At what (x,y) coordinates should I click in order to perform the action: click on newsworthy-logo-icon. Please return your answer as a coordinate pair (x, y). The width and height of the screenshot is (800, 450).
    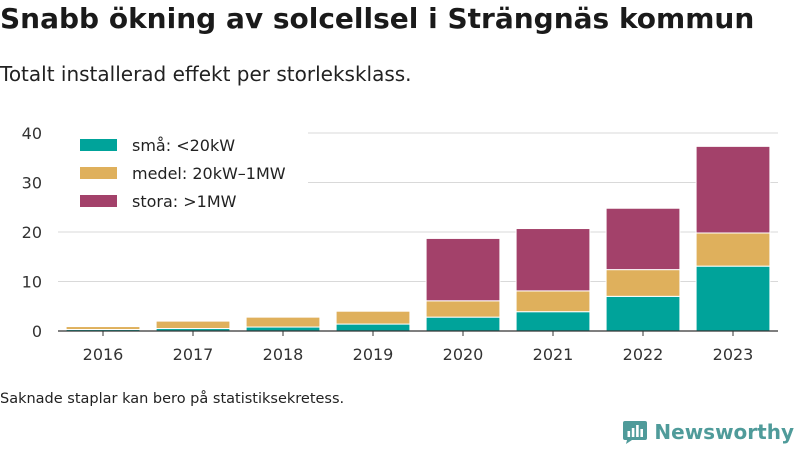
    Looking at the image, I should click on (635, 432).